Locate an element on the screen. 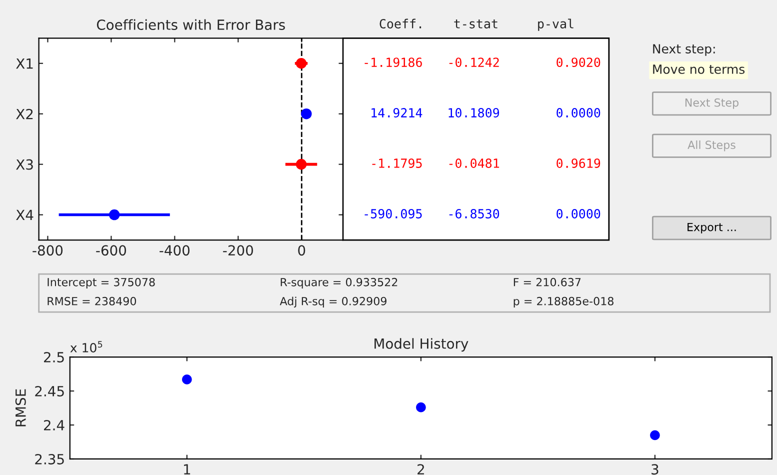  x-tick-label: -200 is located at coordinates (238, 250).